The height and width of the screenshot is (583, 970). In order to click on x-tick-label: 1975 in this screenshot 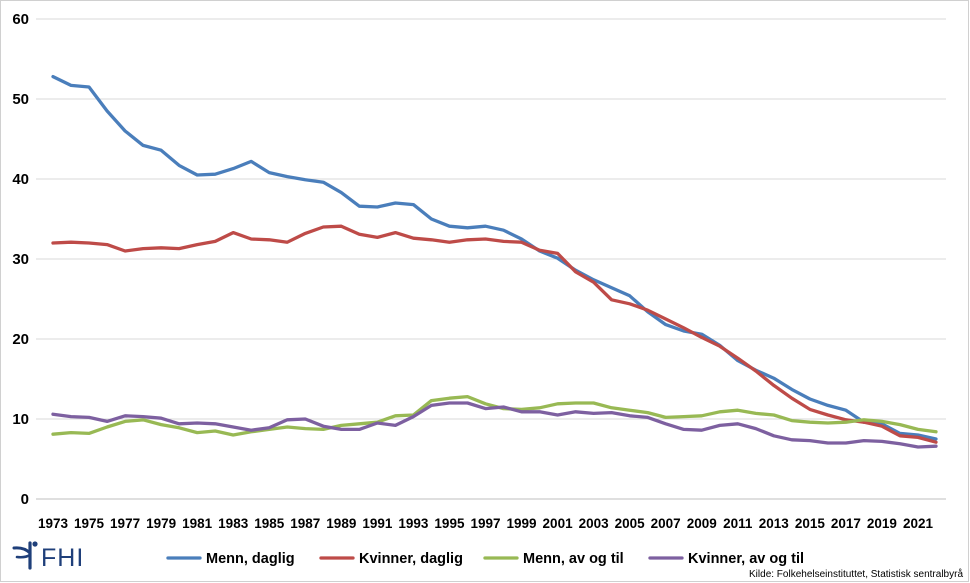, I will do `click(89, 523)`.